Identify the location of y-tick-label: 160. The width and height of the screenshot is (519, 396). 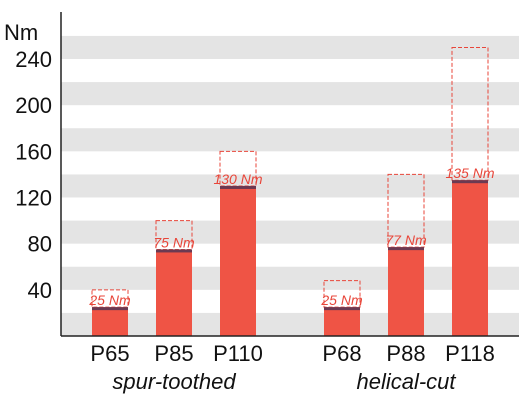
(33, 151).